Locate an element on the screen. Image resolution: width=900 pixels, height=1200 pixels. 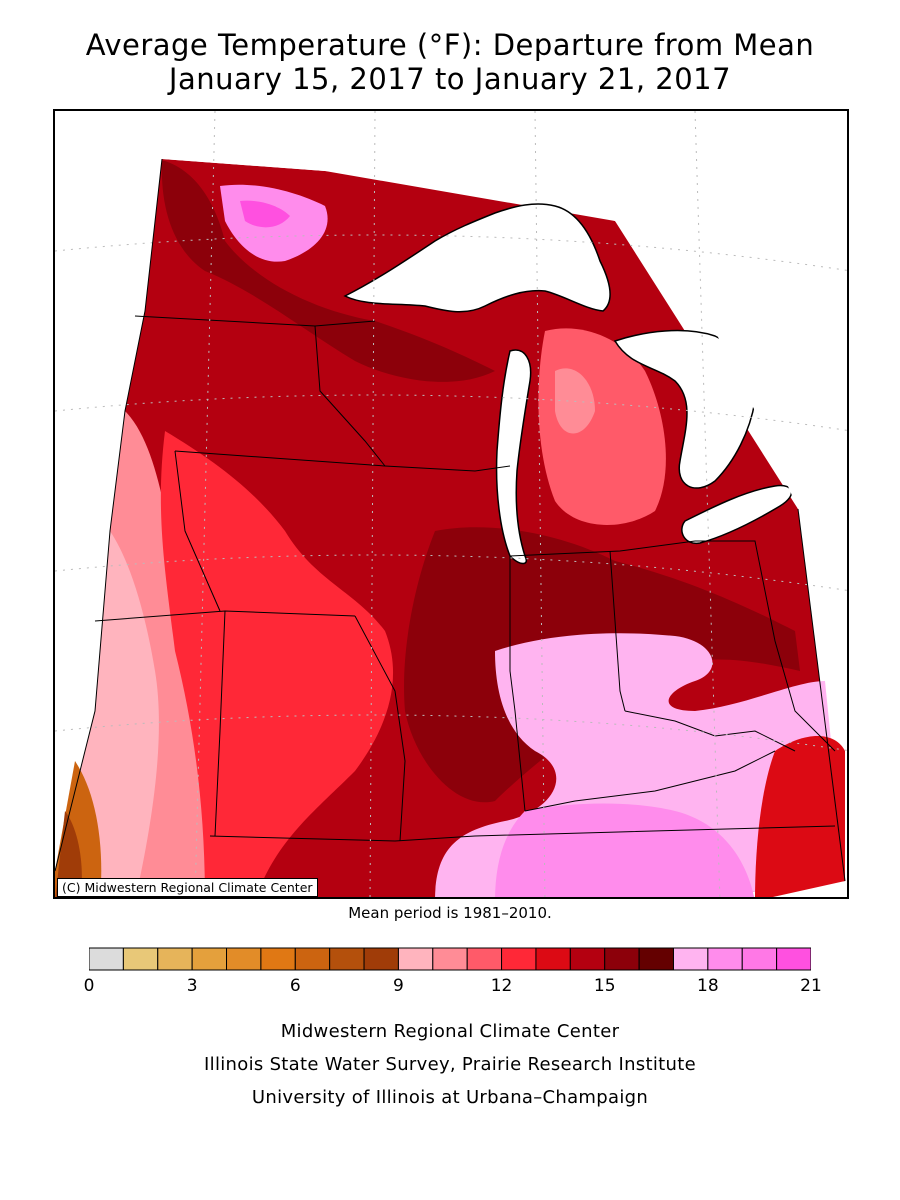
region-central-red is located at coordinates (276, 664).